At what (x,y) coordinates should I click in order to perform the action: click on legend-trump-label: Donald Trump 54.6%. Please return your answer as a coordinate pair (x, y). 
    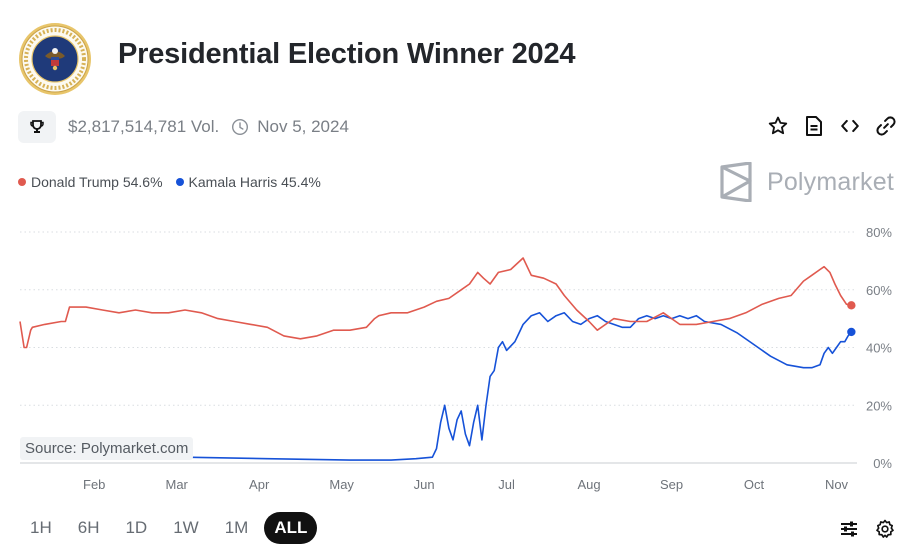
    Looking at the image, I should click on (97, 182).